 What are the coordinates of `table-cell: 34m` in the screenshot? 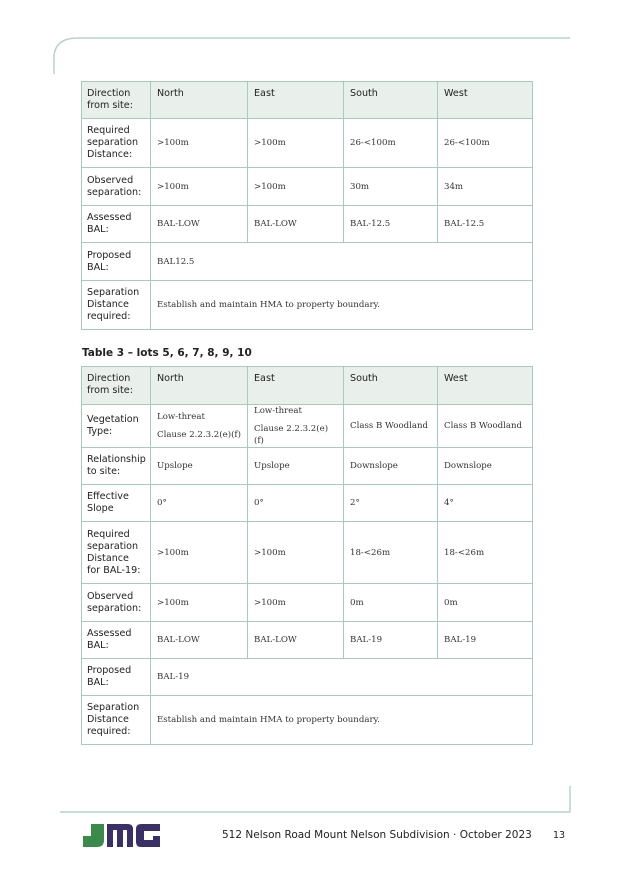 It's located at (485, 186).